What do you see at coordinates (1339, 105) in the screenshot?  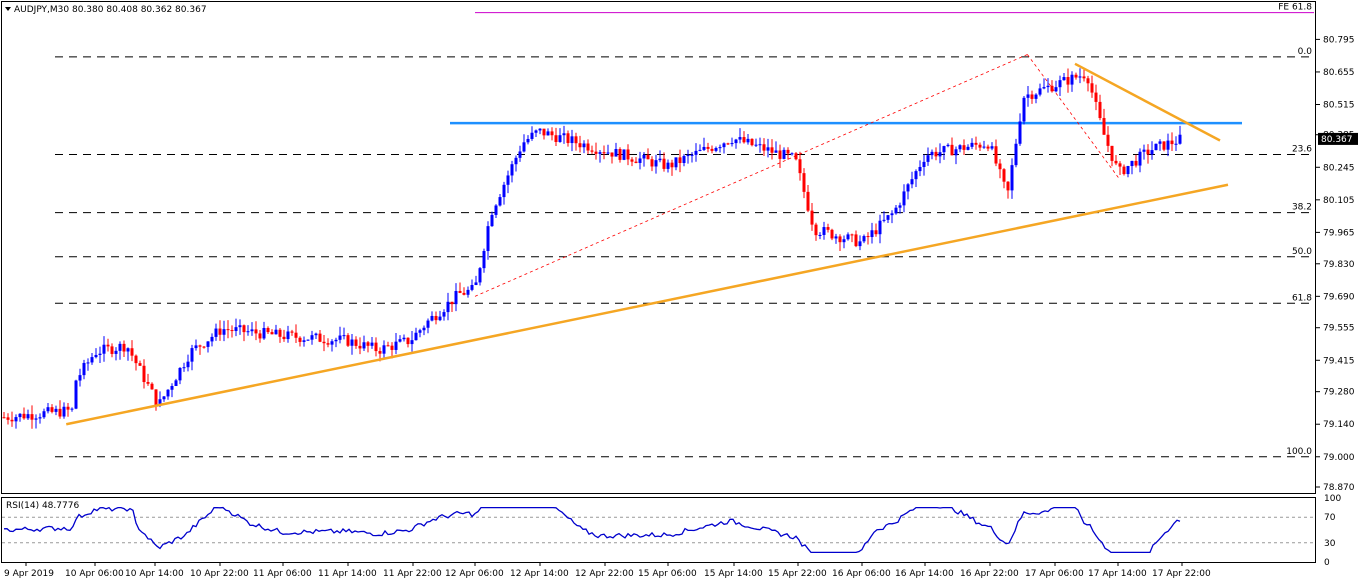 I see `price-axis-label: 80.515` at bounding box center [1339, 105].